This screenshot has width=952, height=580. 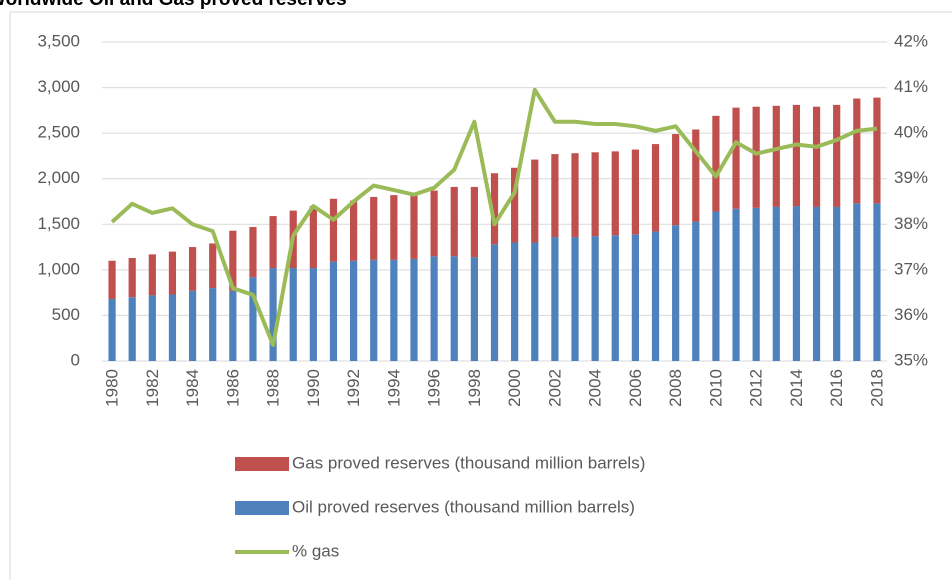 What do you see at coordinates (66, 314) in the screenshot?
I see `y-tick-label: 500` at bounding box center [66, 314].